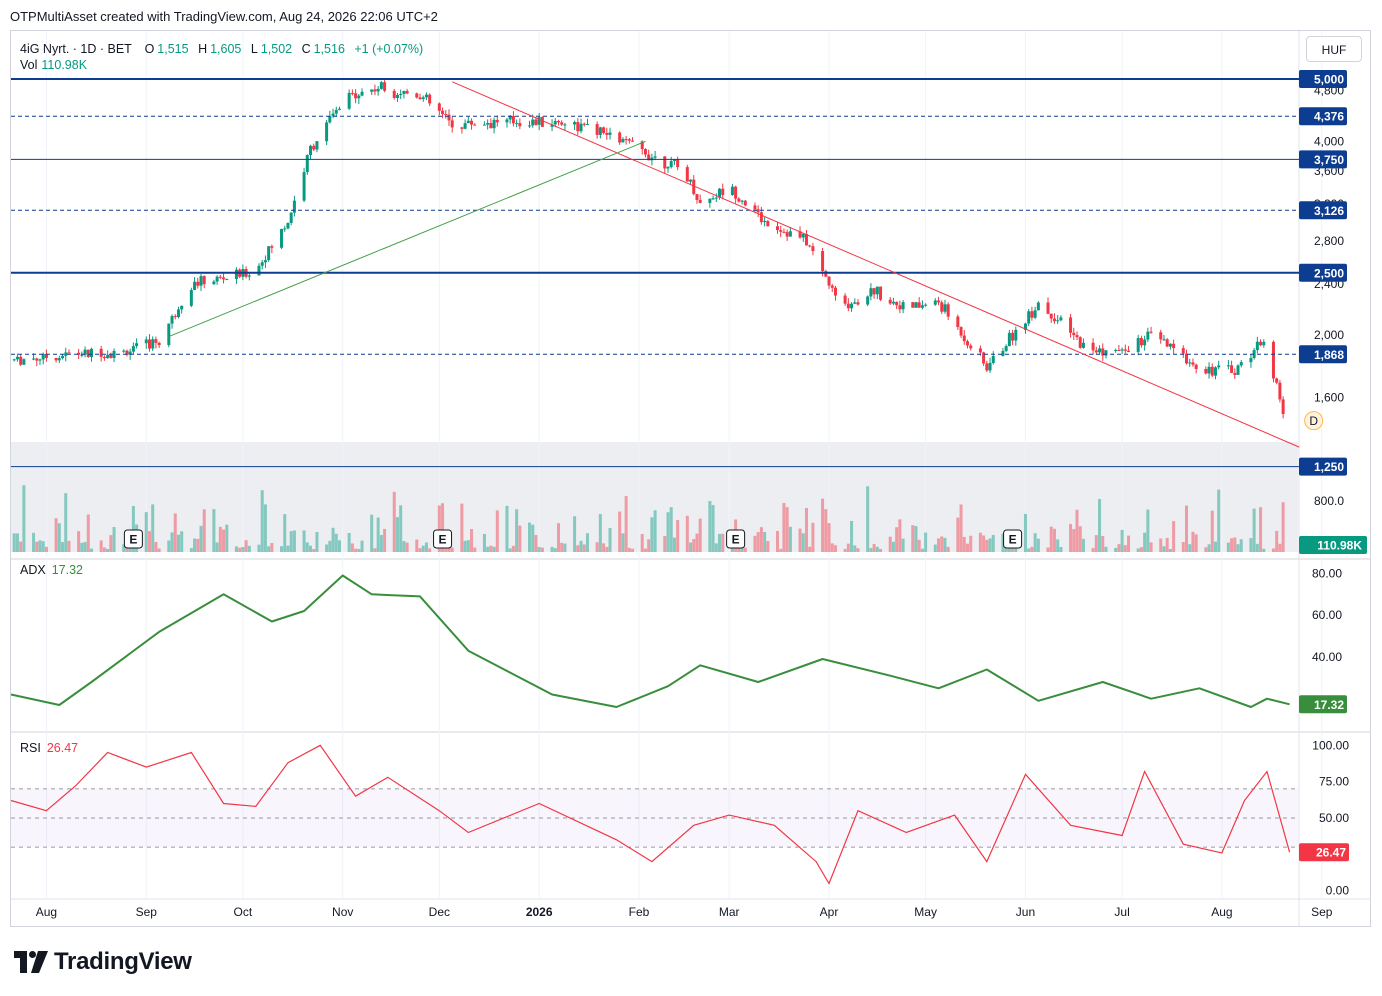 The image size is (1382, 996). I want to click on currency-button: HUF, so click(1334, 49).